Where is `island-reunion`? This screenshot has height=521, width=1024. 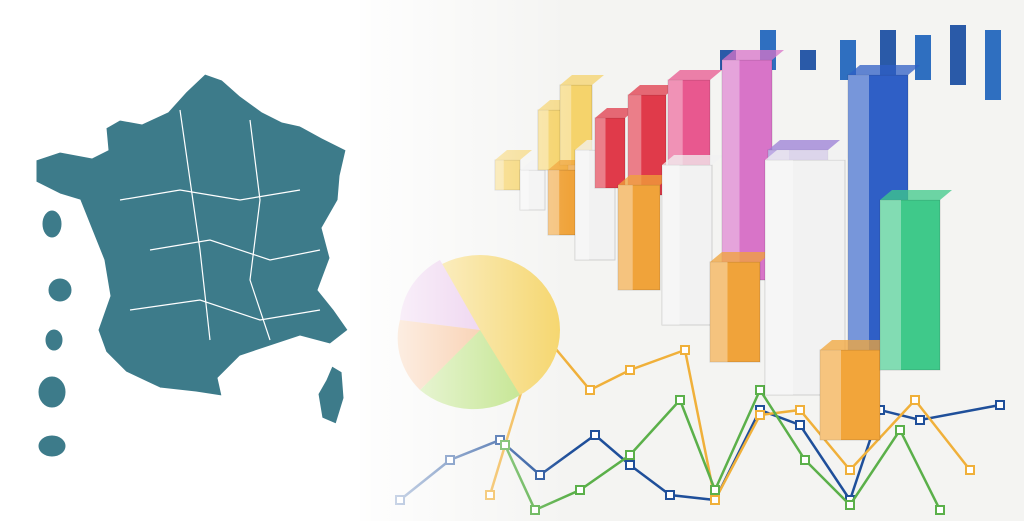 island-reunion is located at coordinates (52, 392).